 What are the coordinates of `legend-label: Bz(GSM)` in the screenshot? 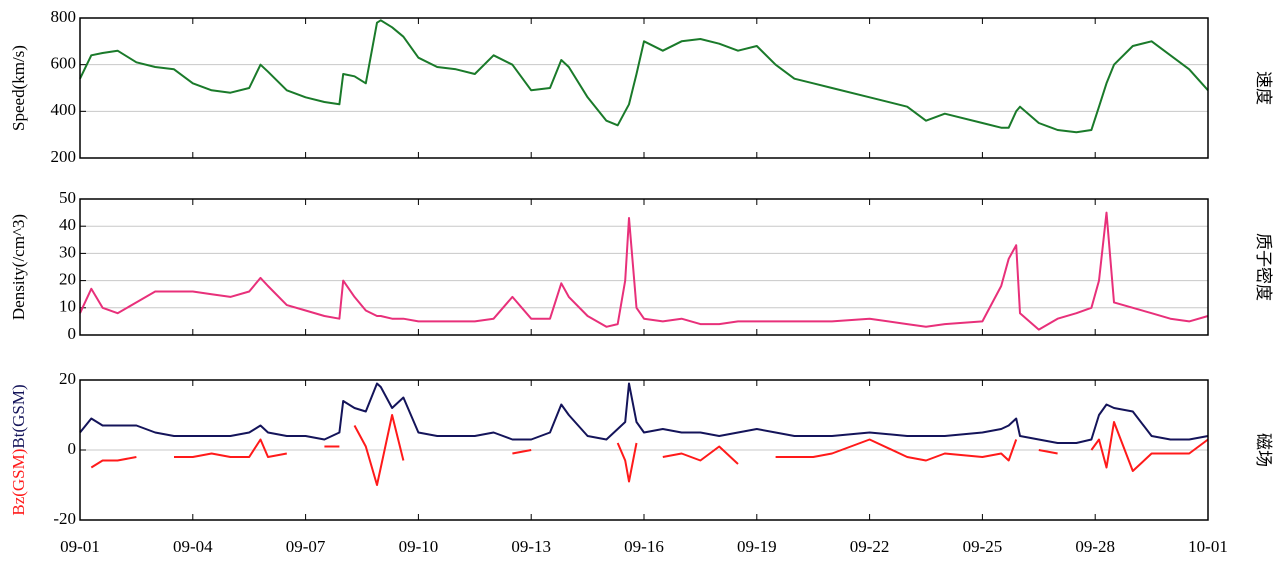 It's located at (18, 482).